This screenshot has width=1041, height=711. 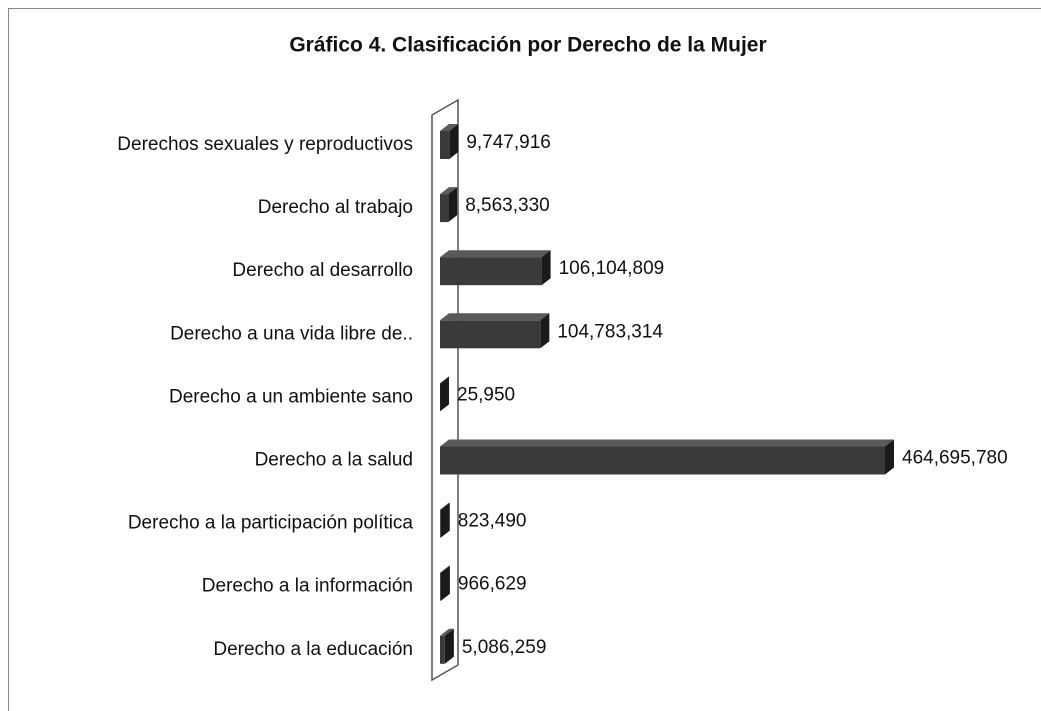 What do you see at coordinates (504, 647) in the screenshot?
I see `data-label: 5,086,259` at bounding box center [504, 647].